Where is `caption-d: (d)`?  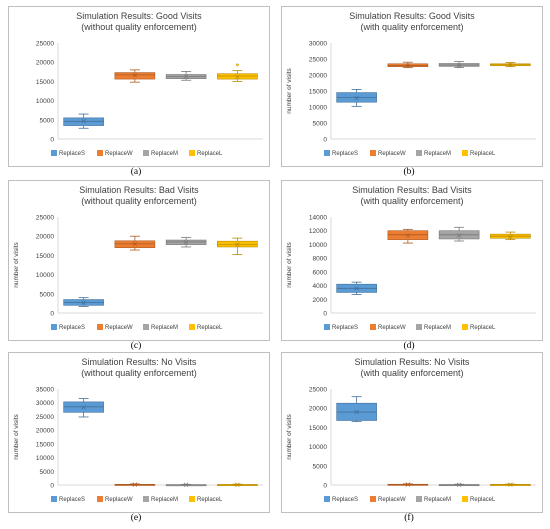
caption-d: (d) is located at coordinates (409, 346).